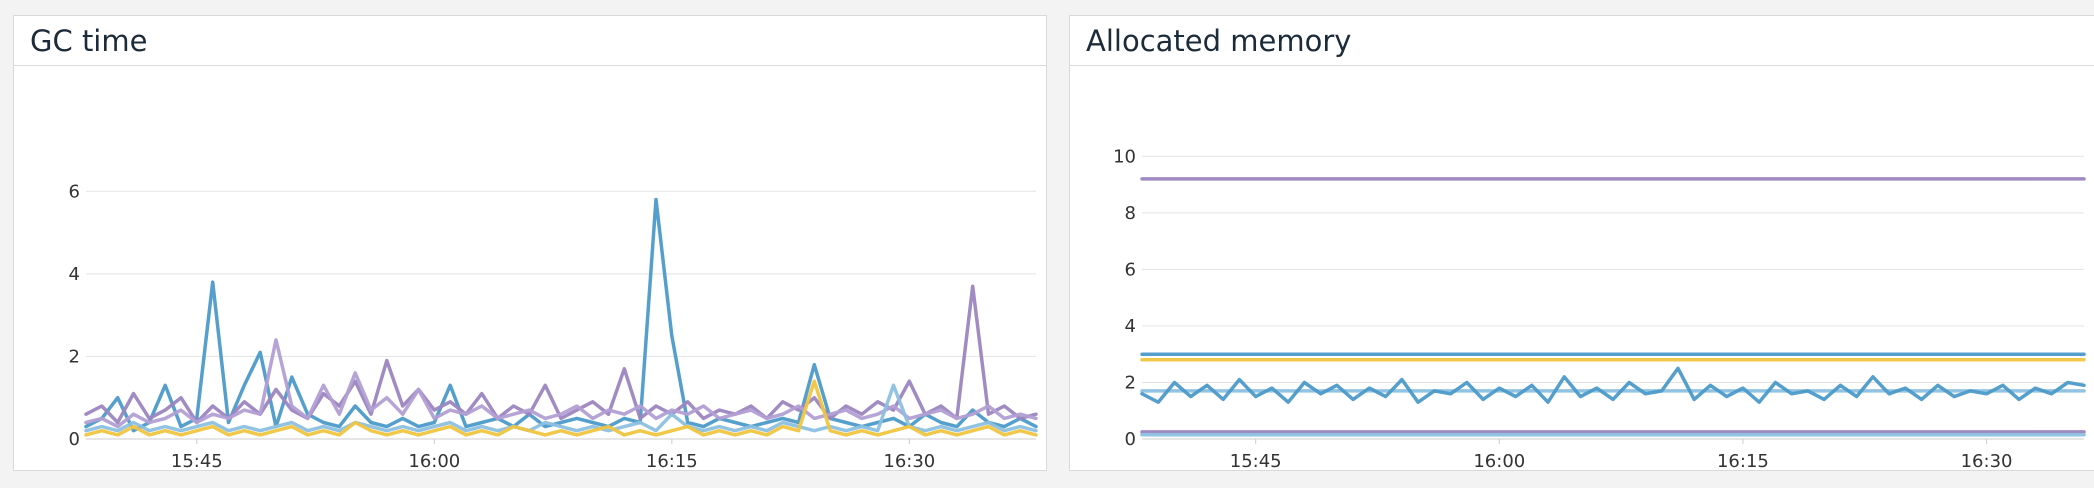 The width and height of the screenshot is (2094, 488). I want to click on allocated-memory-header: Allocated memory, so click(1582, 41).